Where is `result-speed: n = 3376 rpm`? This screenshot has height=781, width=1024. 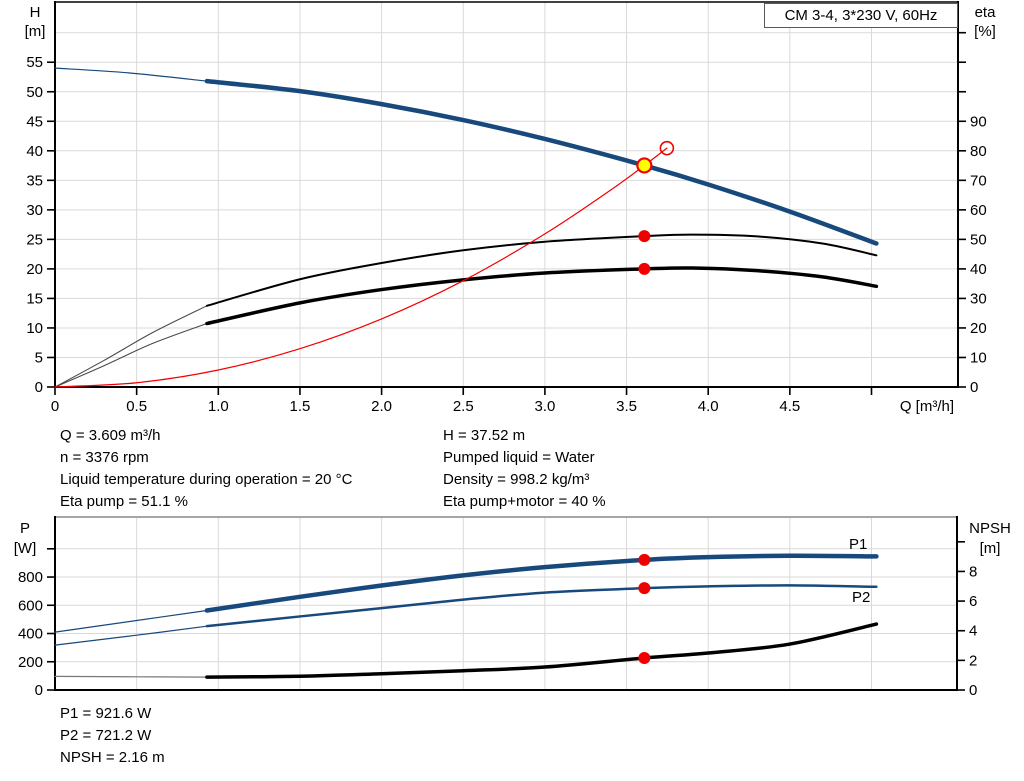 result-speed: n = 3376 rpm is located at coordinates (104, 457).